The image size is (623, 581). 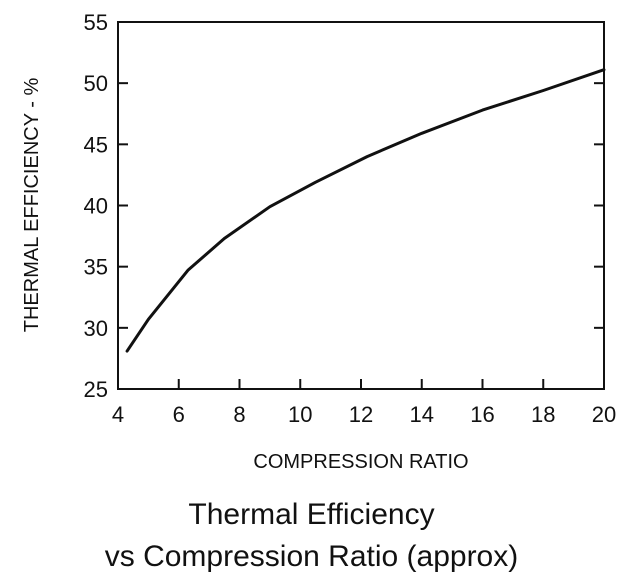 I want to click on y-tick-label: 30, so click(x=96, y=328).